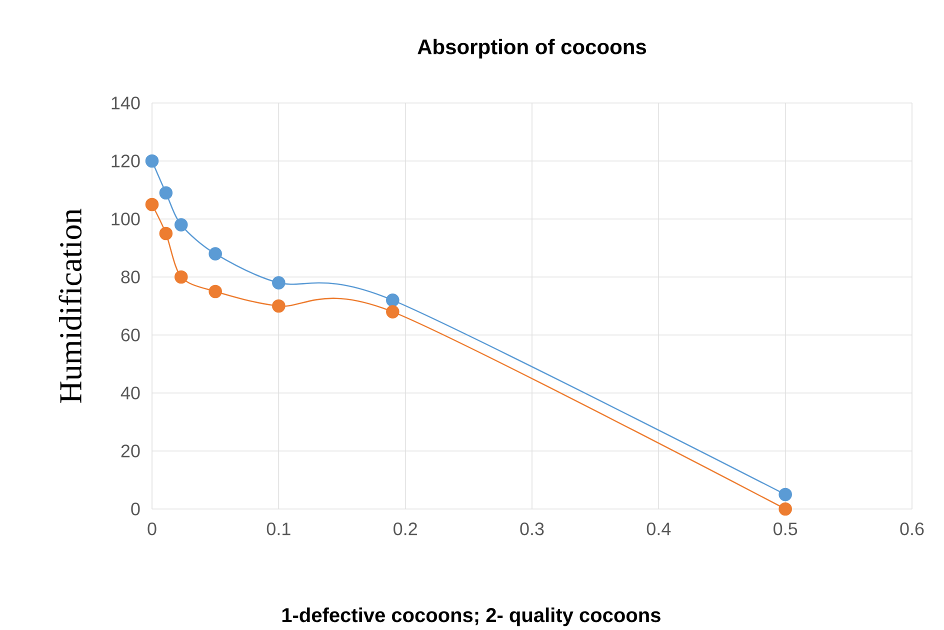 Image resolution: width=944 pixels, height=630 pixels. Describe the element at coordinates (532, 529) in the screenshot. I see `x-tick-label: 0.3` at that location.